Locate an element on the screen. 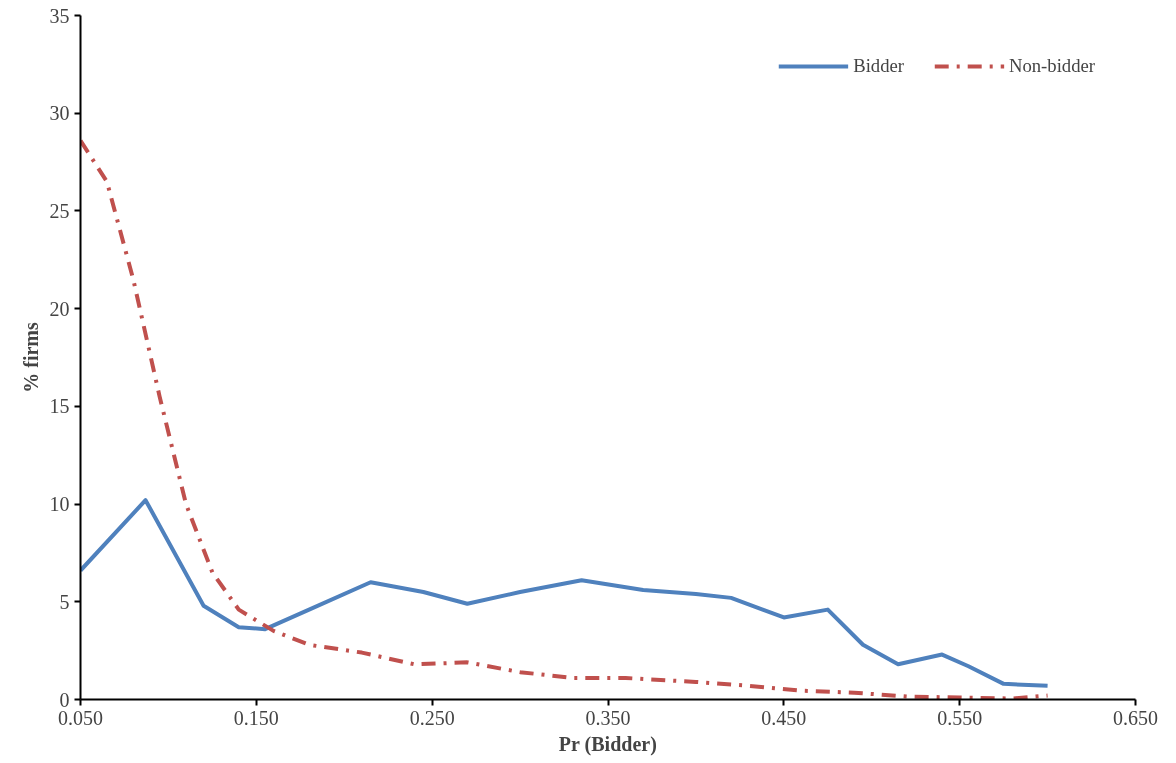 The width and height of the screenshot is (1176, 763). x-tick-label: 0.150 is located at coordinates (256, 717).